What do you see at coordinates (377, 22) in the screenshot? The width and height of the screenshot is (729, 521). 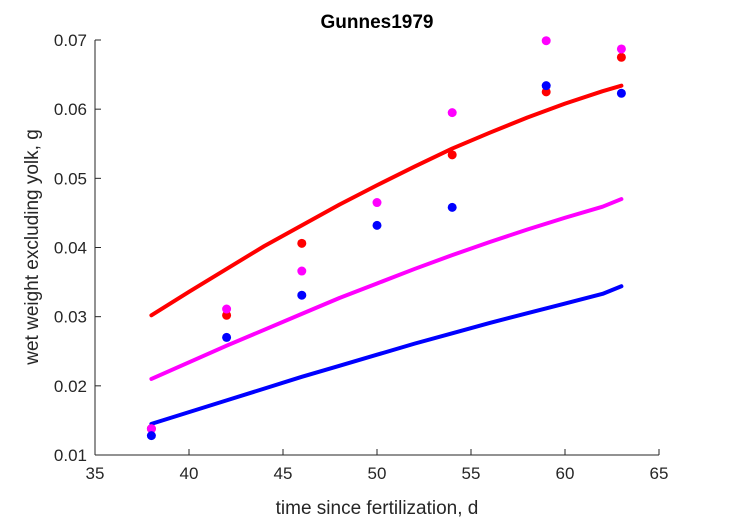 I see `chart-title: Gunnes1979` at bounding box center [377, 22].